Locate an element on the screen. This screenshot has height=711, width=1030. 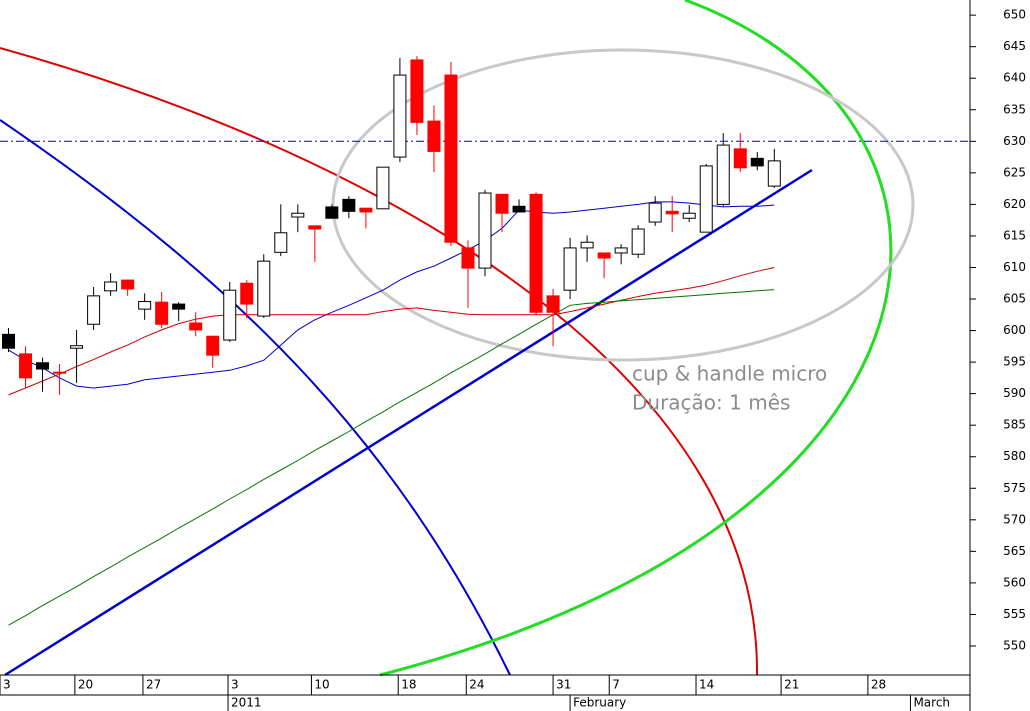
y-tick-label: 550 is located at coordinates (1014, 645).